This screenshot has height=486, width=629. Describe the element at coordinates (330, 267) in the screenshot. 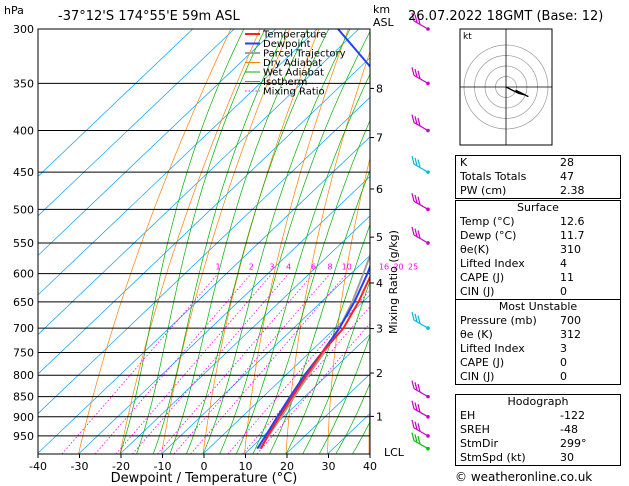

I see `mixing-ratio-value-label: 8` at that location.